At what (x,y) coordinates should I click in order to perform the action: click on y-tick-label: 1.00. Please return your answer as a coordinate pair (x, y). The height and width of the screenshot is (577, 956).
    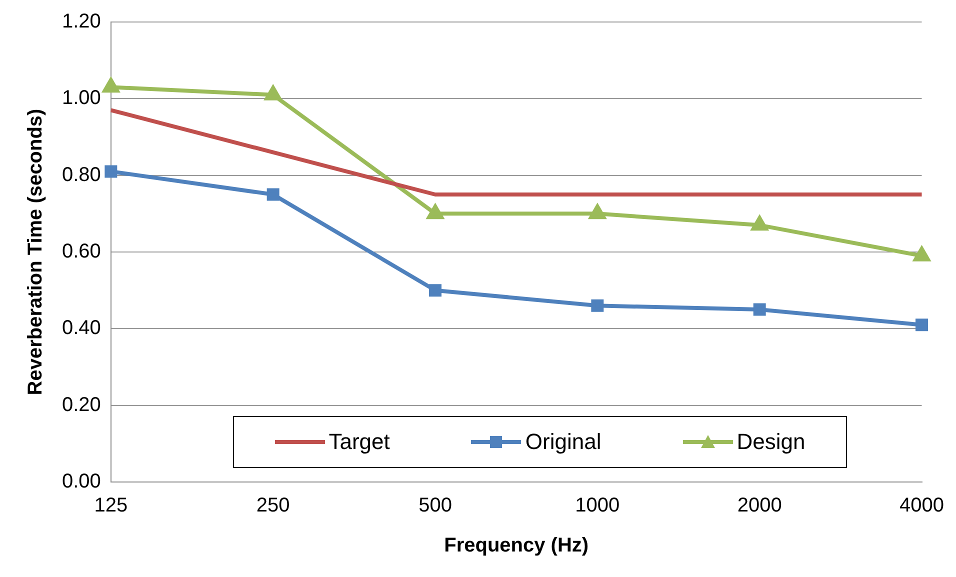
    Looking at the image, I should click on (81, 98).